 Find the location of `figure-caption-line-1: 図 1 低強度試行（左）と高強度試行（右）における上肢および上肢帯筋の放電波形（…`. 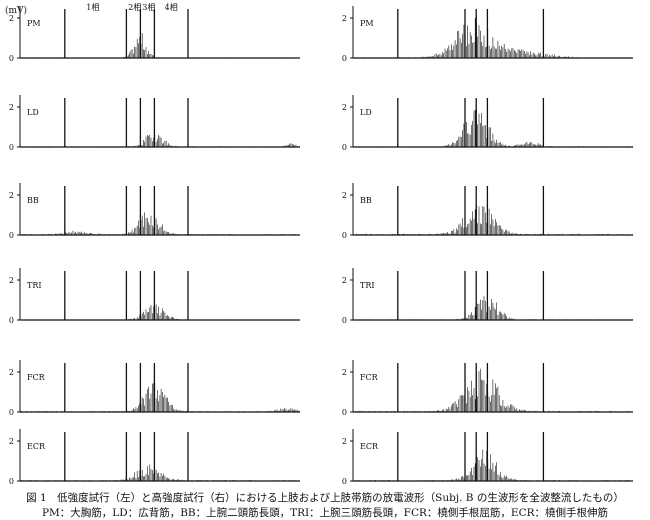

figure-caption-line-1: 図 1 低強度試行（左）と高強度試行（右）における上肢および上肢帯筋の放電波形（… is located at coordinates (325, 498).